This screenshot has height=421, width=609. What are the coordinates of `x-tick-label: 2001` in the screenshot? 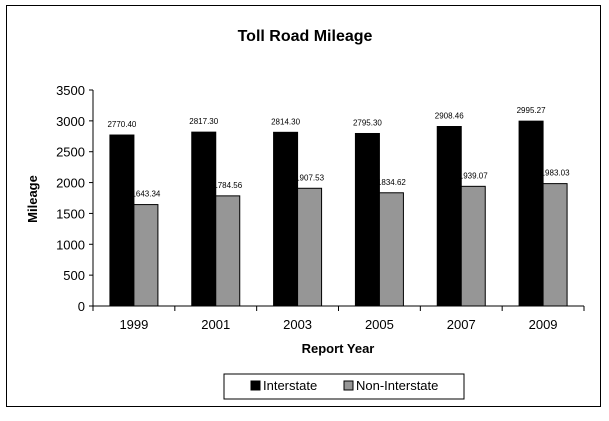 It's located at (215, 324).